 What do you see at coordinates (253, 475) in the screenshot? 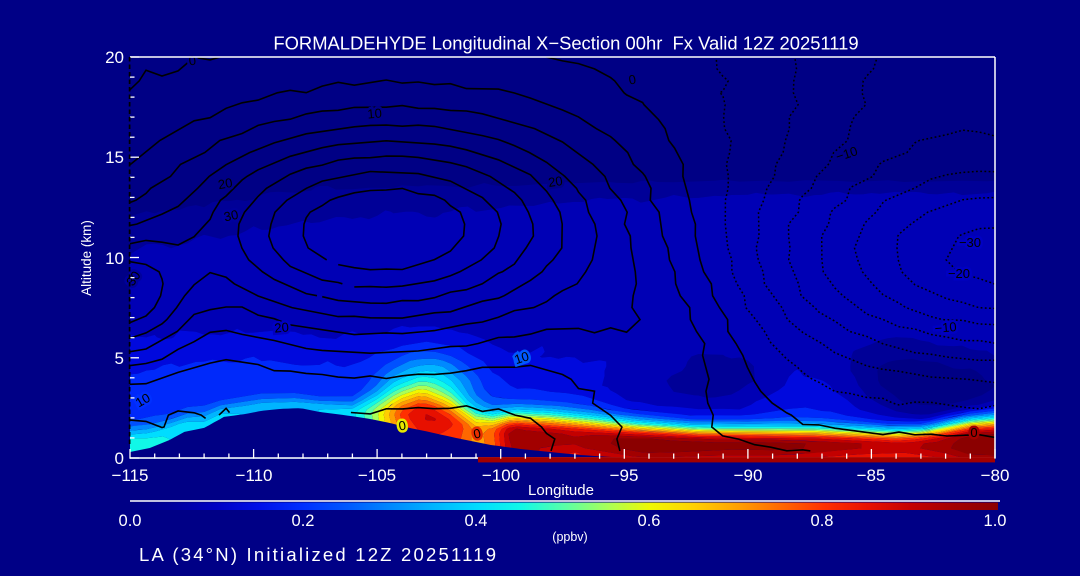
I see `svg-text: −110` at bounding box center [253, 475].